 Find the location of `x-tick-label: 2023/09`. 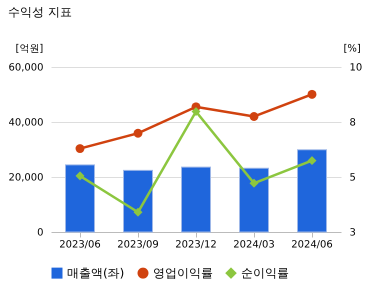

x-tick-label: 2023/09 is located at coordinates (138, 245).